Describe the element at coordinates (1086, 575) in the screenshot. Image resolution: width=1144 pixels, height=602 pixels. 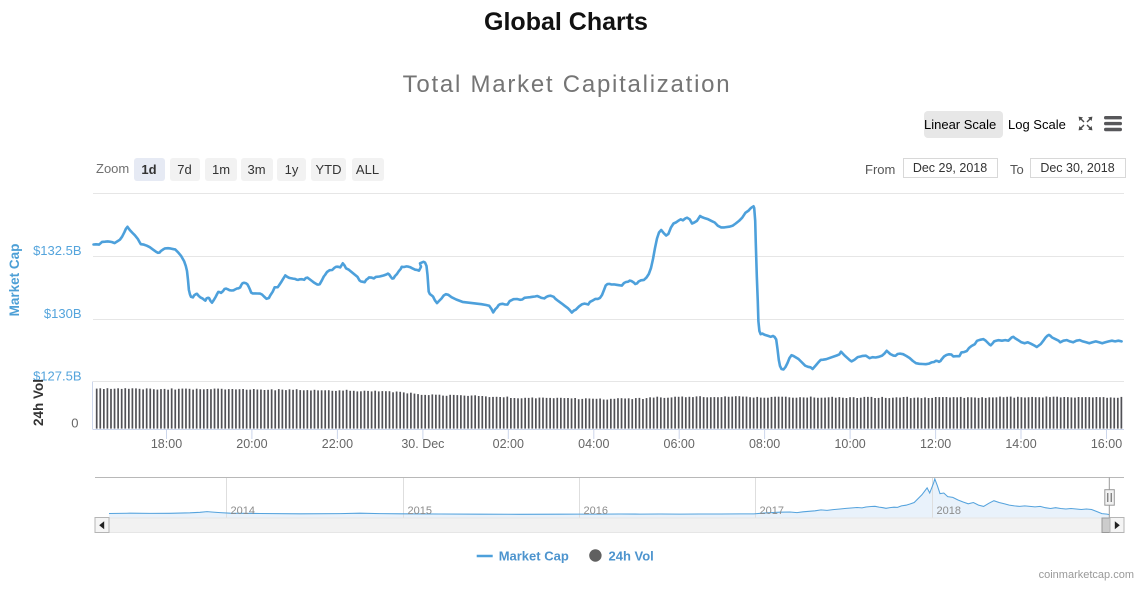
I see `svg-text: coinmarketcap.com` at that location.